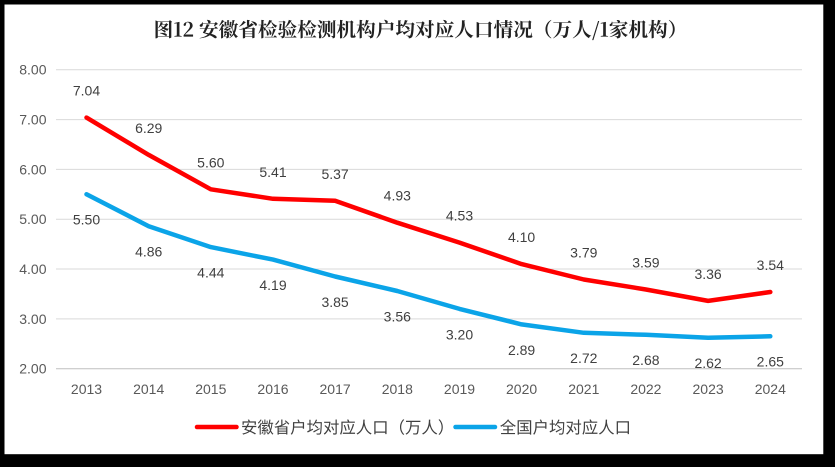  Describe the element at coordinates (210, 273) in the screenshot. I see `svg-text: 4.44` at that location.